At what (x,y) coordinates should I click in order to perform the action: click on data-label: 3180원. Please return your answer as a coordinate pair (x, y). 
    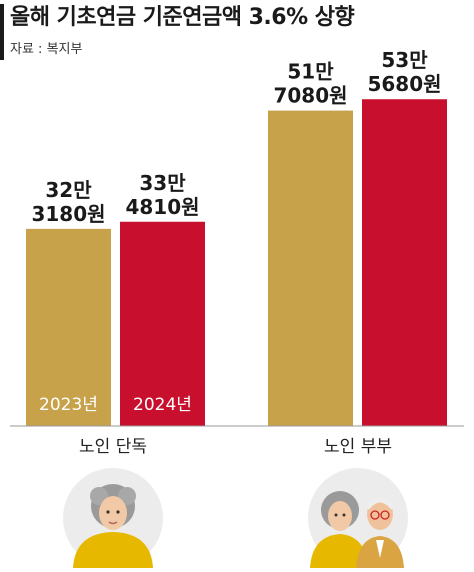
    Looking at the image, I should click on (68, 214).